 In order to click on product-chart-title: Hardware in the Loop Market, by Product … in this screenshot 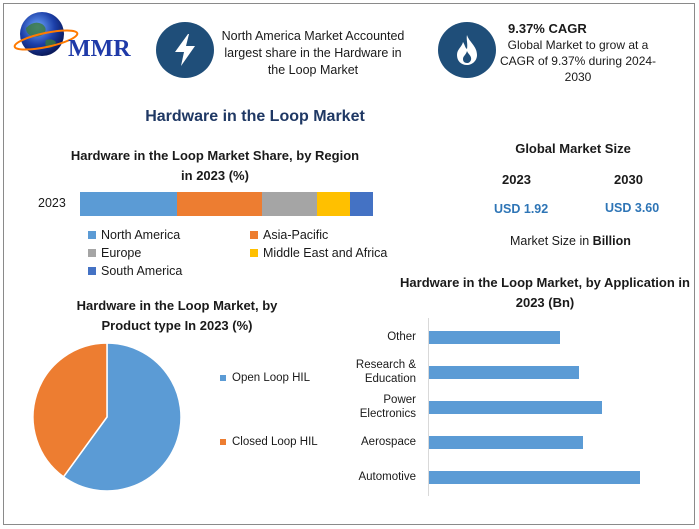, I will do `click(177, 315)`.